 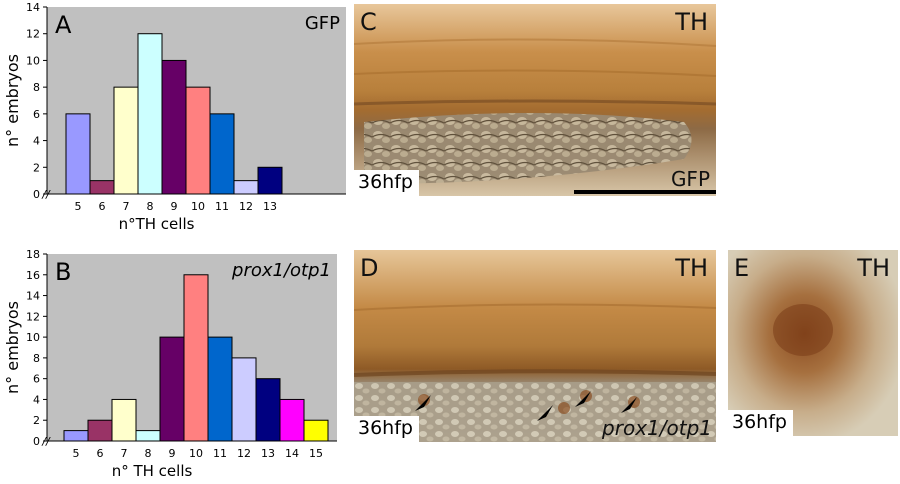 I want to click on panel-letter-d: D, so click(x=369, y=268).